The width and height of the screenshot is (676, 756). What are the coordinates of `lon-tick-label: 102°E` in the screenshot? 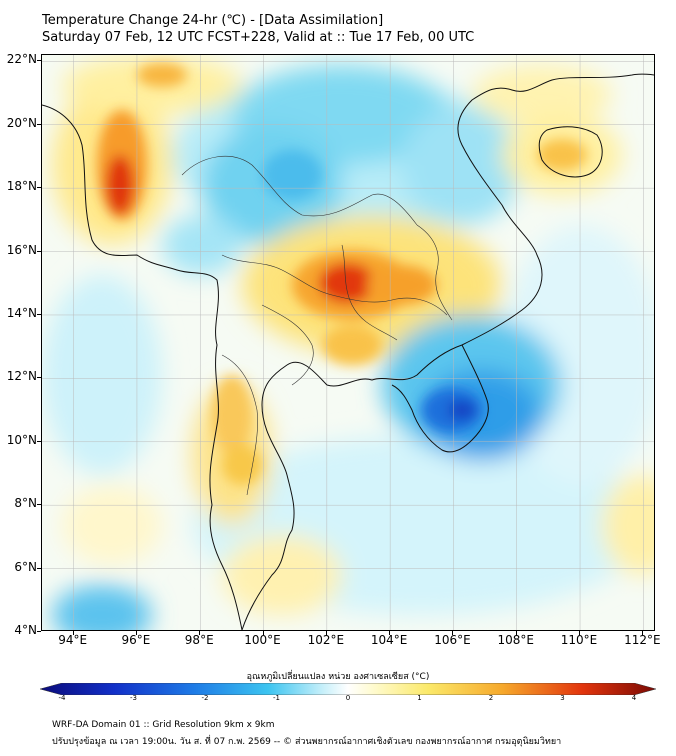 It's located at (326, 640).